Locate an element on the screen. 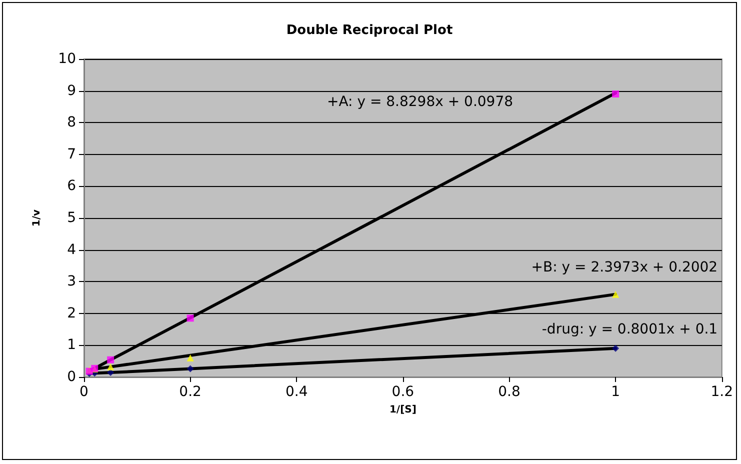  x-tick-label: 0.6 is located at coordinates (403, 392).